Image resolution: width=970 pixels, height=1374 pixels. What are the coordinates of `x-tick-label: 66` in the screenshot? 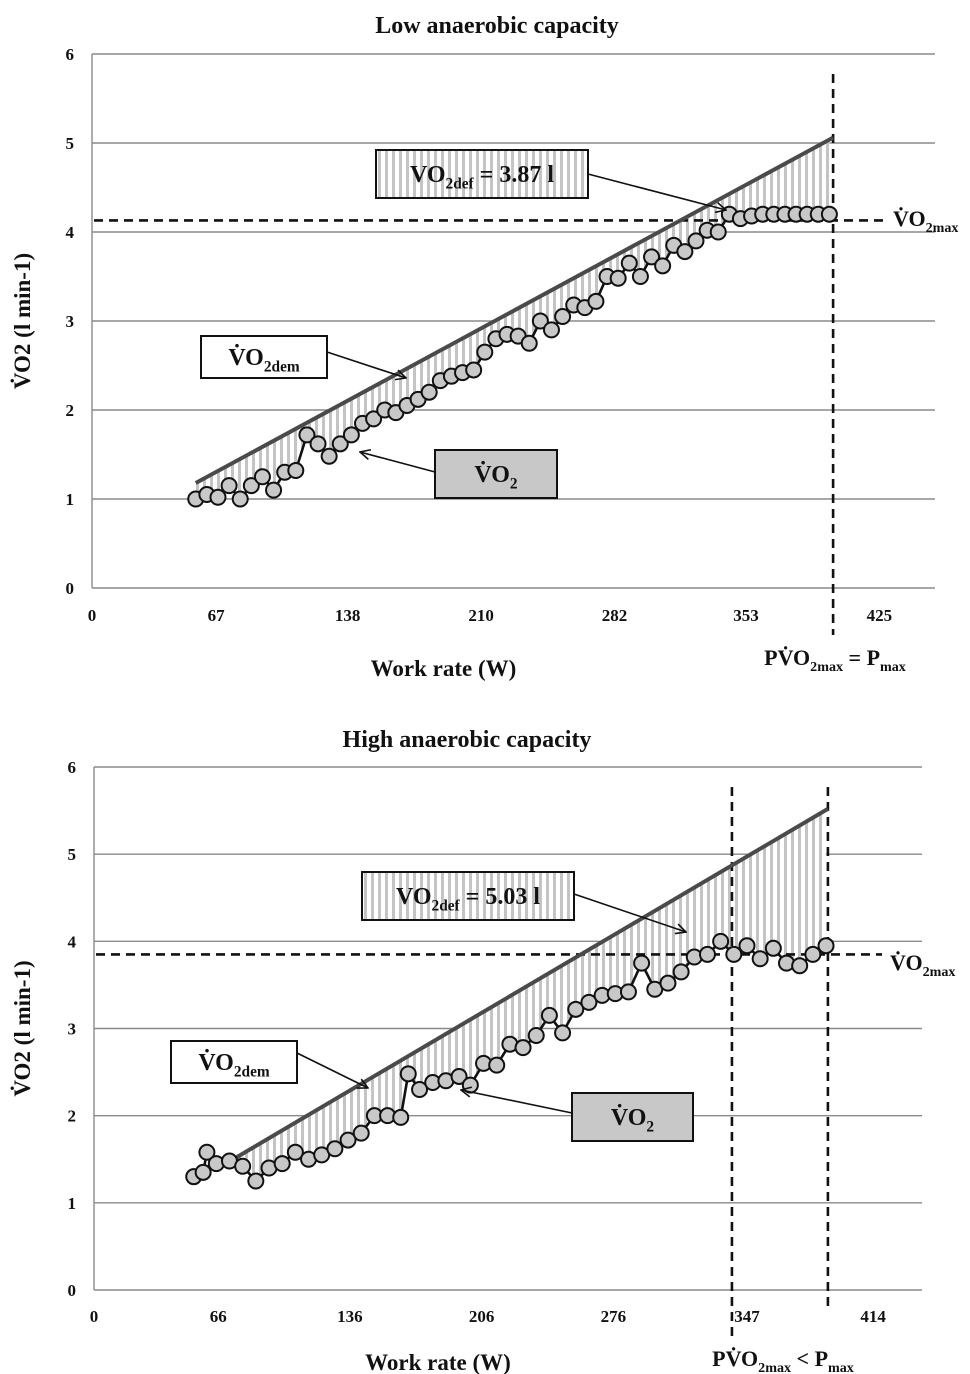 It's located at (218, 1316).